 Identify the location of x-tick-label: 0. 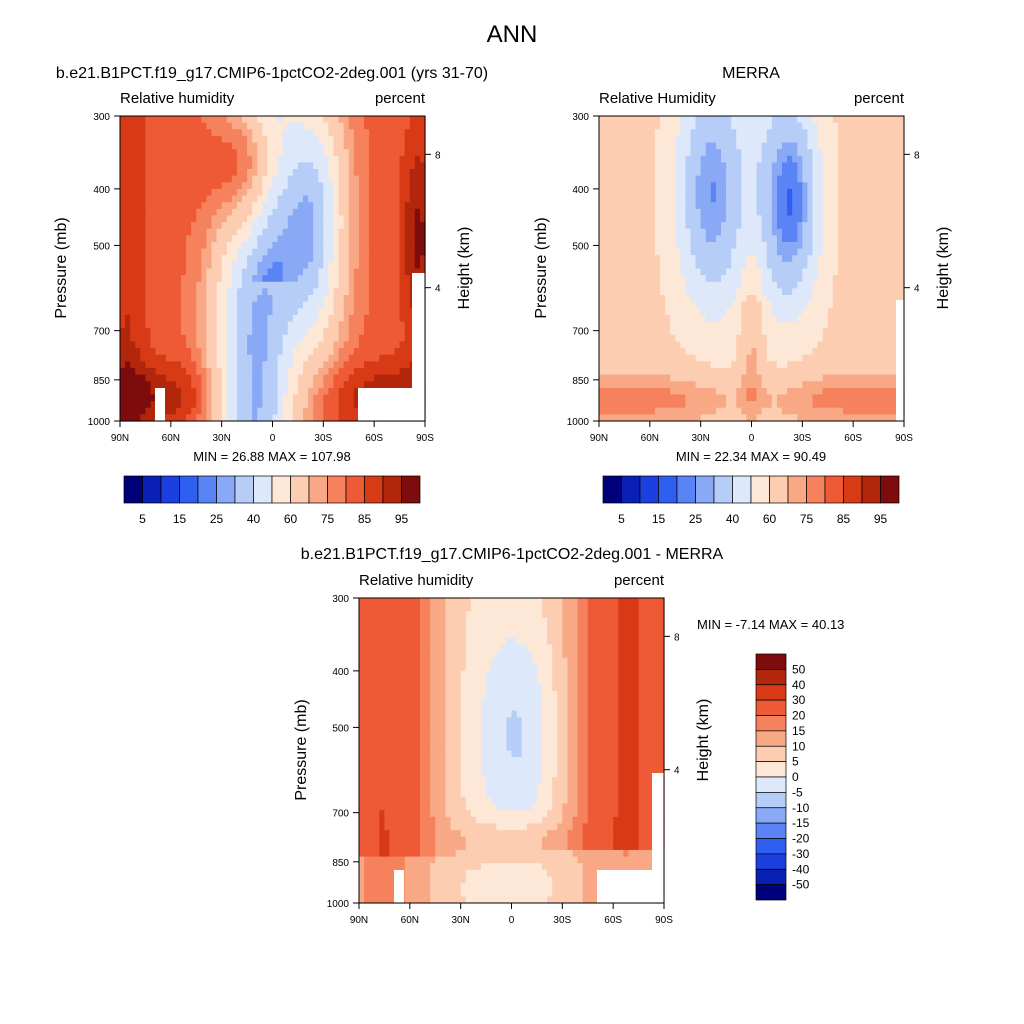
(752, 438).